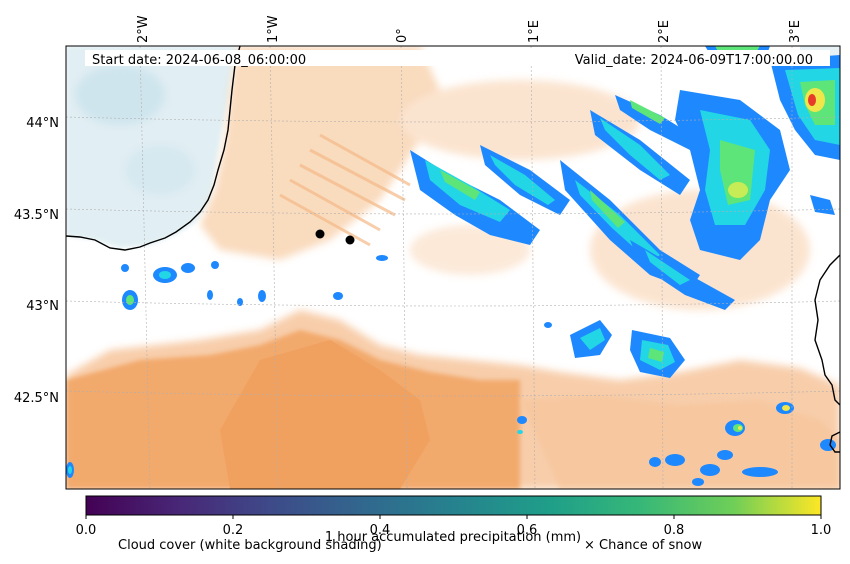 This screenshot has width=850, height=564. I want to click on coastline-mediterranean, so click(827, 330).